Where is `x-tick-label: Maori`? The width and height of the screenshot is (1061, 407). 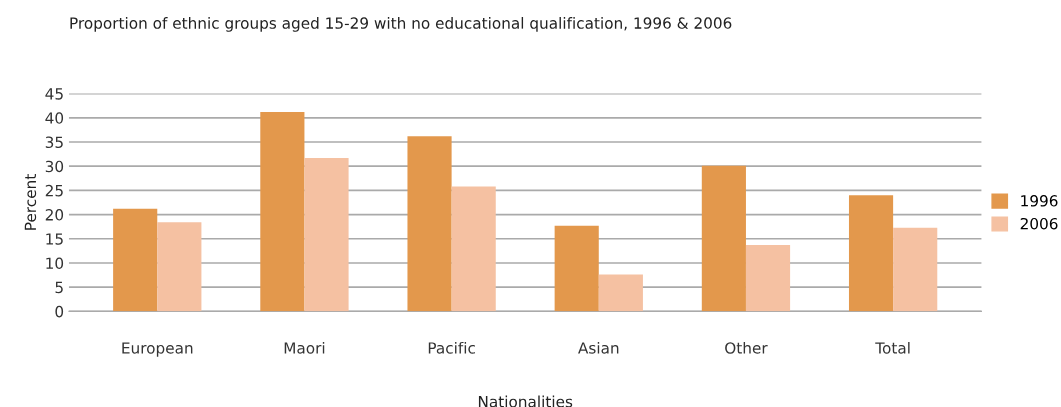 x-tick-label: Maori is located at coordinates (304, 347).